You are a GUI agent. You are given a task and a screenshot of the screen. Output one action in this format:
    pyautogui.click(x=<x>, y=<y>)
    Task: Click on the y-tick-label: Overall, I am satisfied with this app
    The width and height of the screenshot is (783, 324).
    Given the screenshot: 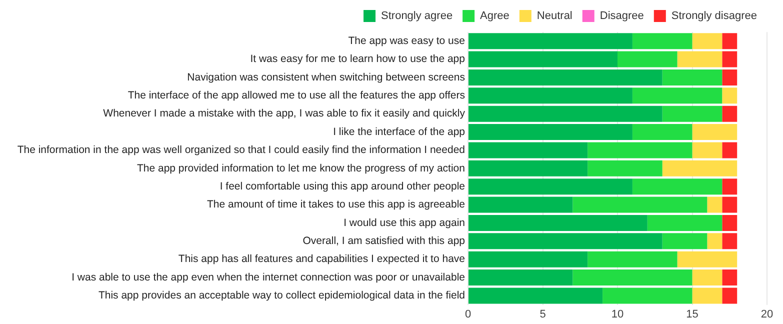 What is the action you would take?
    pyautogui.click(x=384, y=241)
    